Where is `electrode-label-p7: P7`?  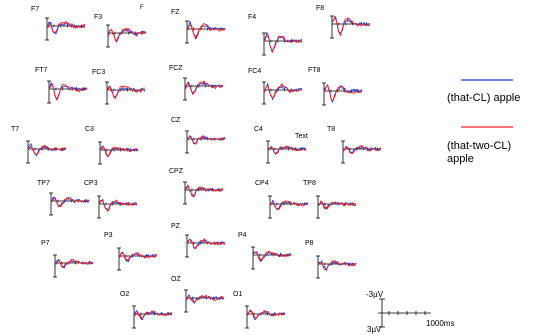
electrode-label-p7: P7 is located at coordinates (45, 243).